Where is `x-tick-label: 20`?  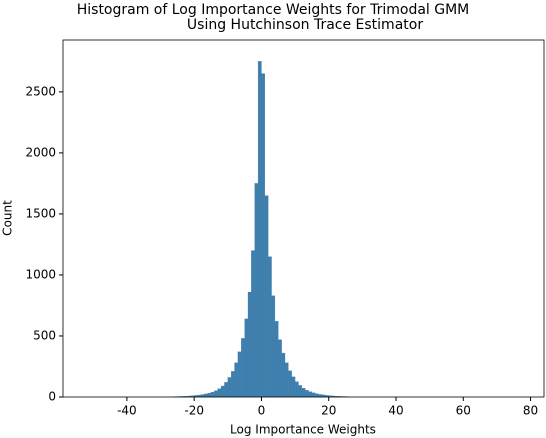
x-tick-label: 20 is located at coordinates (328, 411).